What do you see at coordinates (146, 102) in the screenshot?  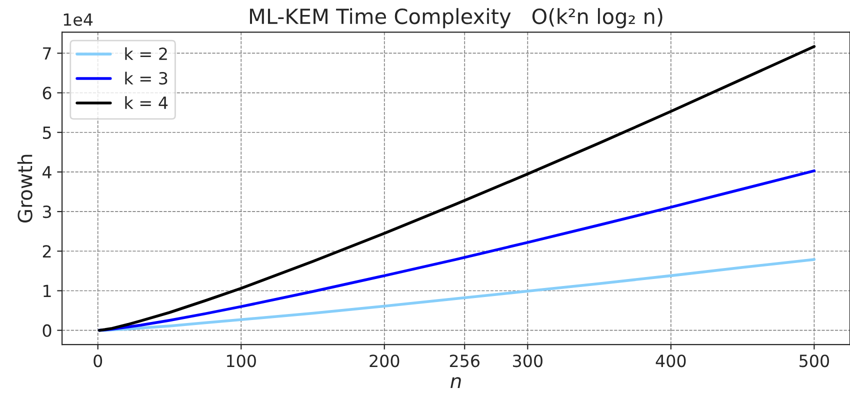 I see `legend-label: k = 4` at bounding box center [146, 102].